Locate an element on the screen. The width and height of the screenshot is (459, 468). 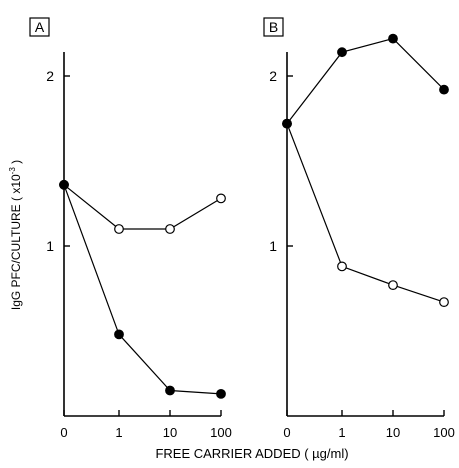
x-axis-label: FREE CARRIER ADDED ( µg/ml) is located at coordinates (251, 453).